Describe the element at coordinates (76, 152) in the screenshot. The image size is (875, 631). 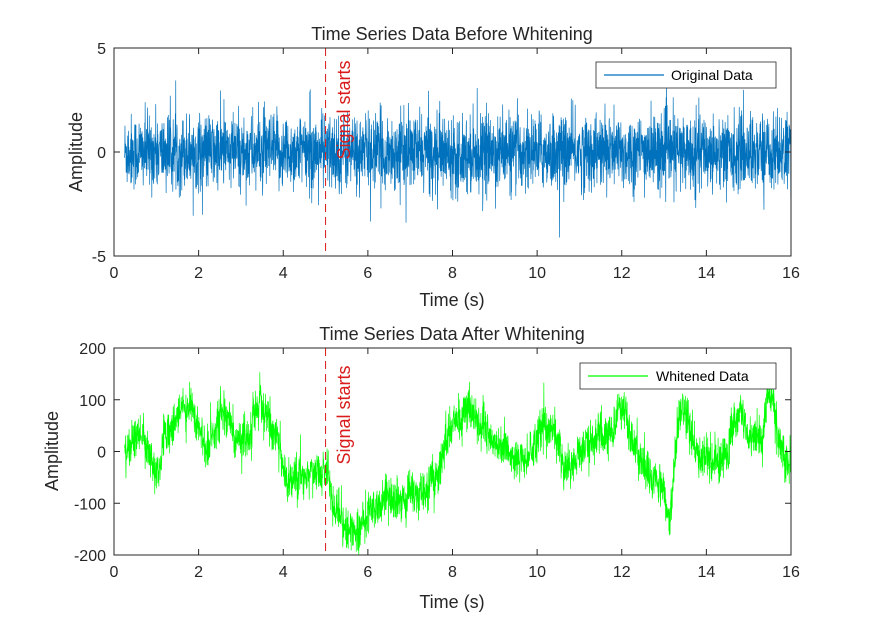
I see `y-axis-label-before: Amplitude` at that location.